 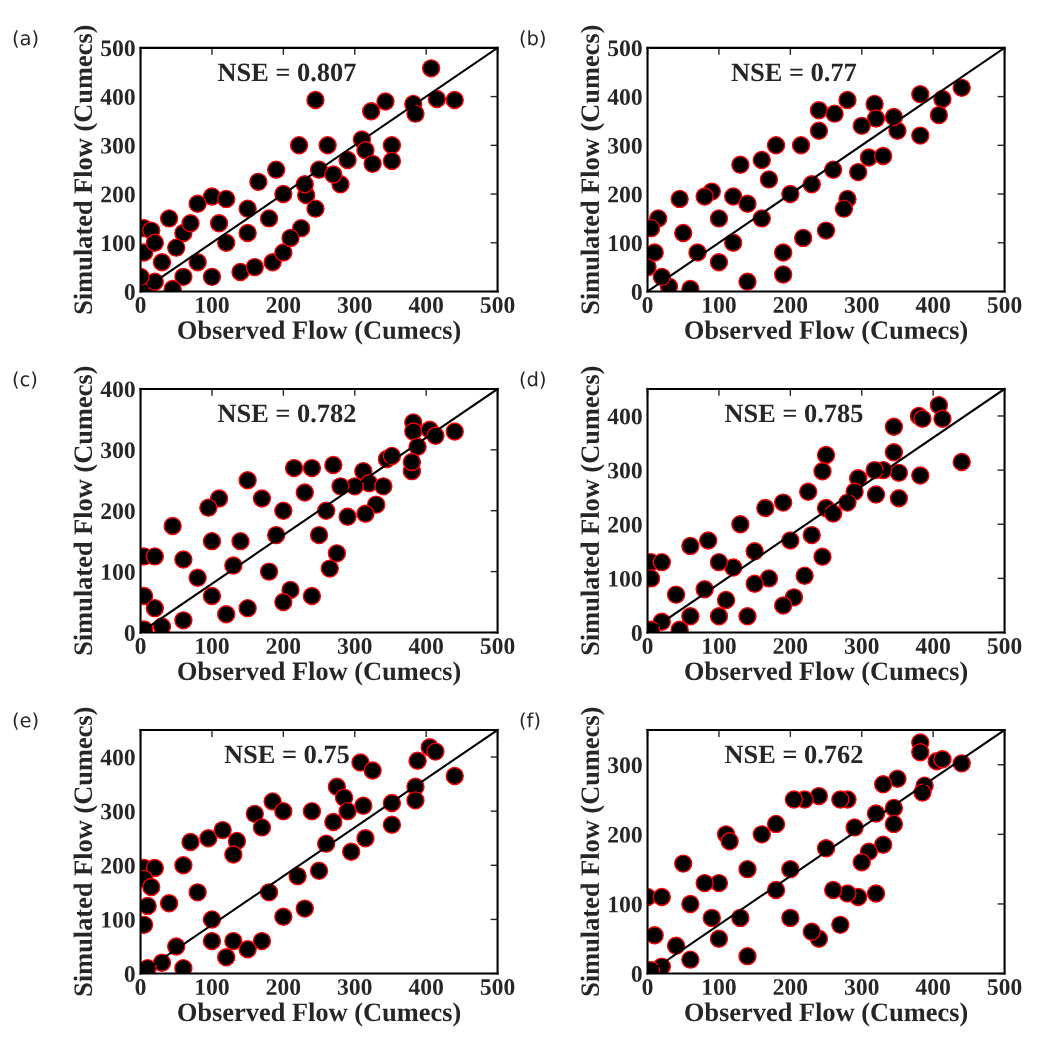 I want to click on chart-title: (c), so click(x=25, y=380).